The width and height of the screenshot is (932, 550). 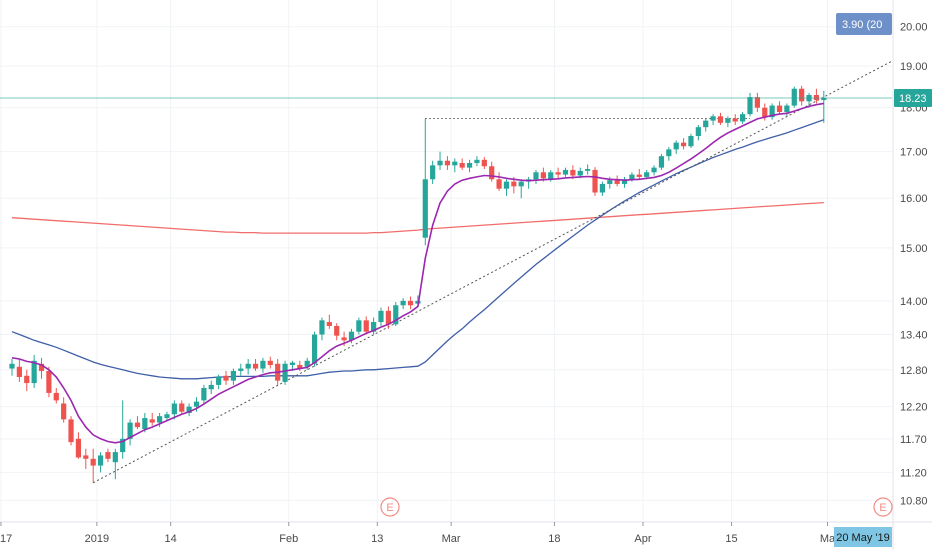 I want to click on crosshair-date-tag: 20 May '19, so click(x=863, y=537).